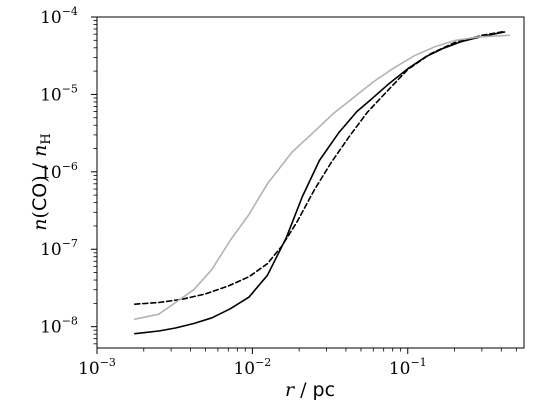 This screenshot has width=548, height=411. Describe the element at coordinates (310, 390) in the screenshot. I see `x-axis-label: r / pc` at that location.